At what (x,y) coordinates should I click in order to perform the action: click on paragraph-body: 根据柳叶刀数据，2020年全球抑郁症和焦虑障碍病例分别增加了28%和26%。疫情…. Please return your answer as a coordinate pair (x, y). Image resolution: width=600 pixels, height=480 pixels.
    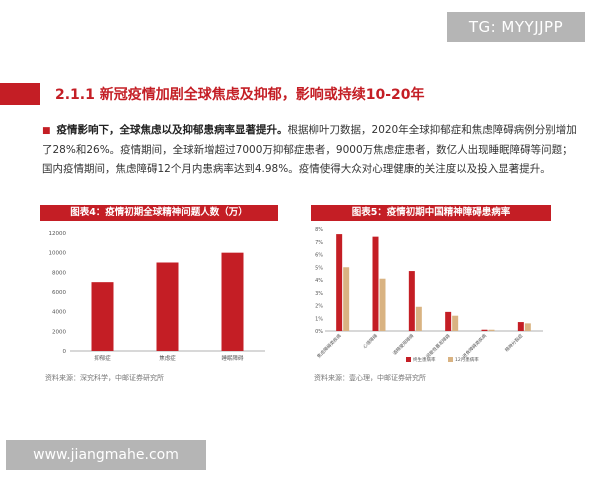
    Looking at the image, I should click on (309, 149).